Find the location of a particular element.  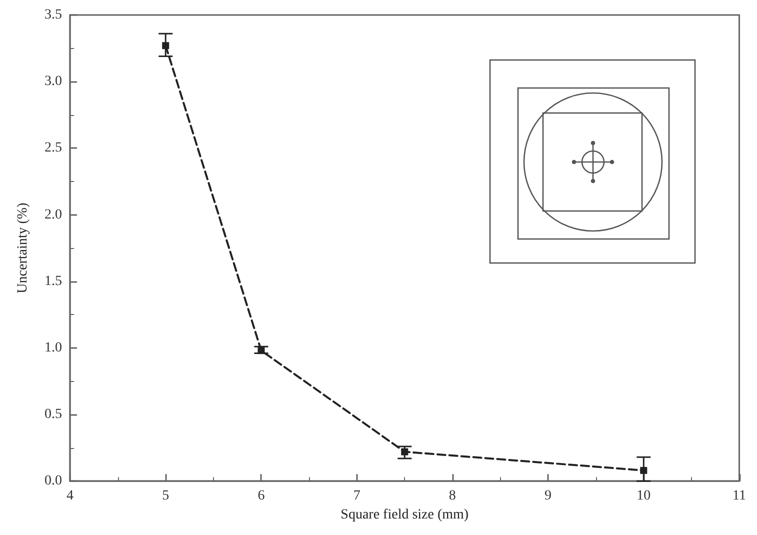

x-tick-label: 4 is located at coordinates (70, 496).